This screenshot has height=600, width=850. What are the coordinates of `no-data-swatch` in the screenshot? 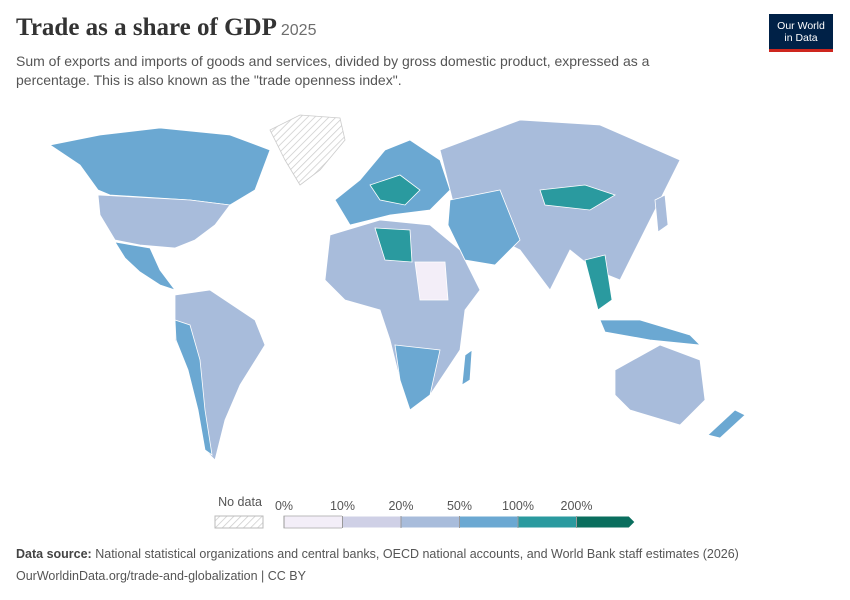 It's located at (239, 522).